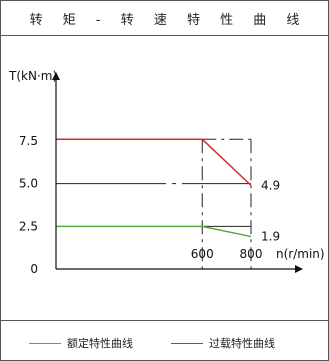  I want to click on y-tick-label: 5.0, so click(28, 184).